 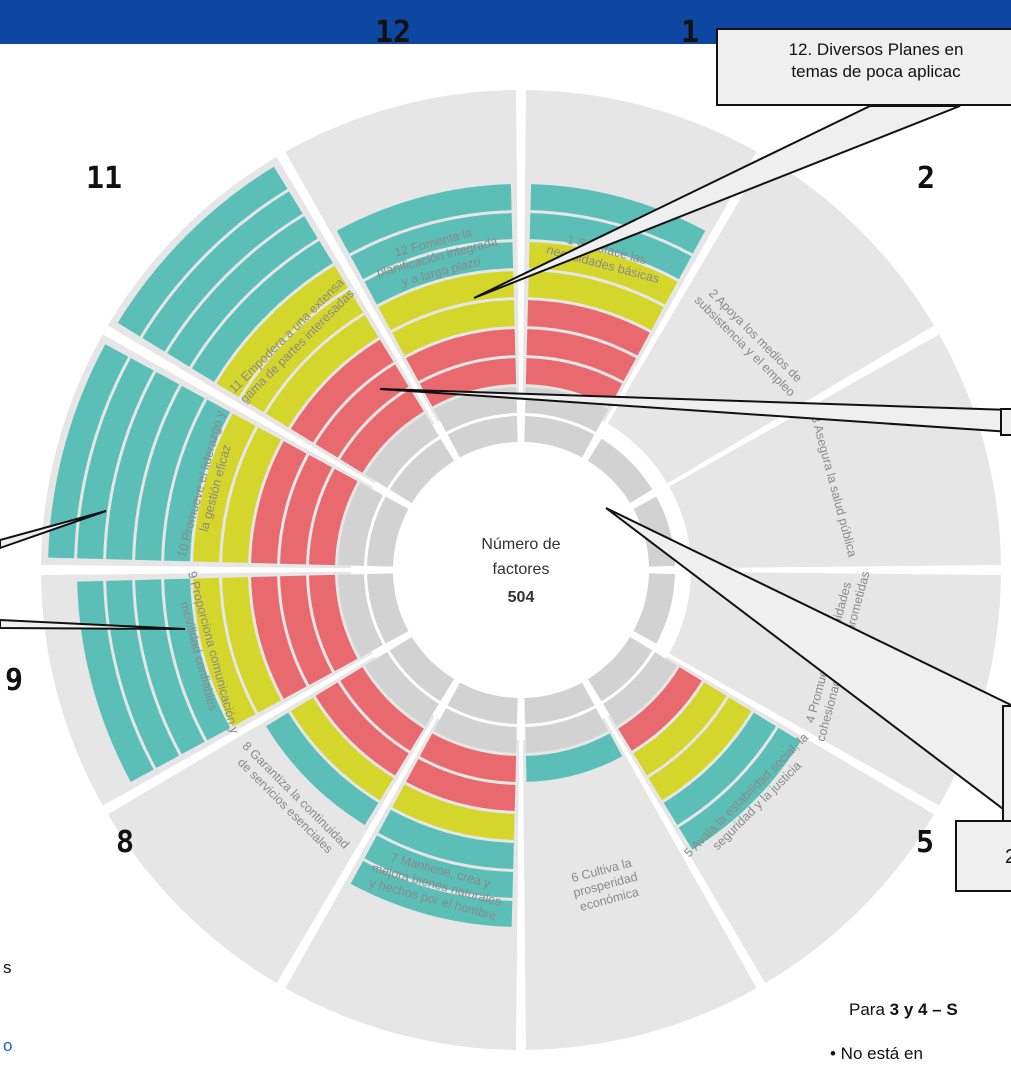 What do you see at coordinates (8, 1045) in the screenshot?
I see `left-fragment-o: o` at bounding box center [8, 1045].